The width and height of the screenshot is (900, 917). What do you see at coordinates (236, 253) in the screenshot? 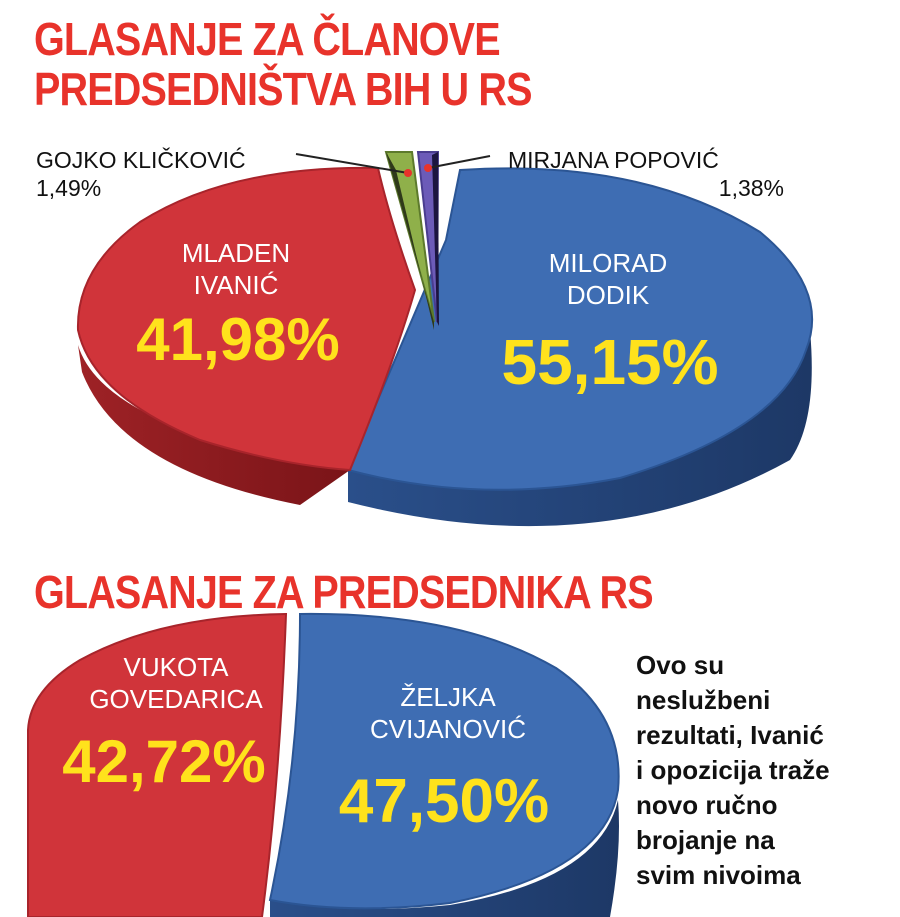
I see `label-ivanic-line1: MLADEN` at bounding box center [236, 253].